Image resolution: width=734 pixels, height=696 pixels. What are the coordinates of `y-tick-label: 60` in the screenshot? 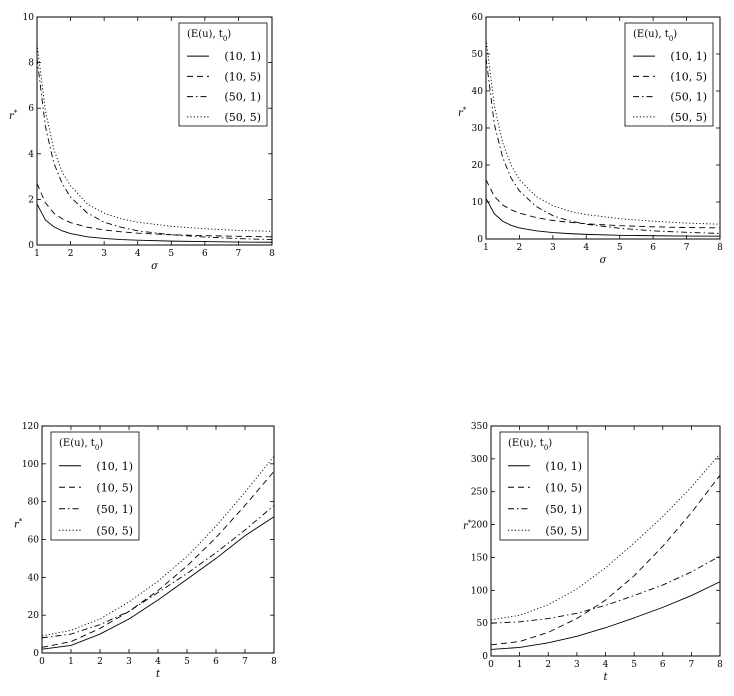 It's located at (478, 18).